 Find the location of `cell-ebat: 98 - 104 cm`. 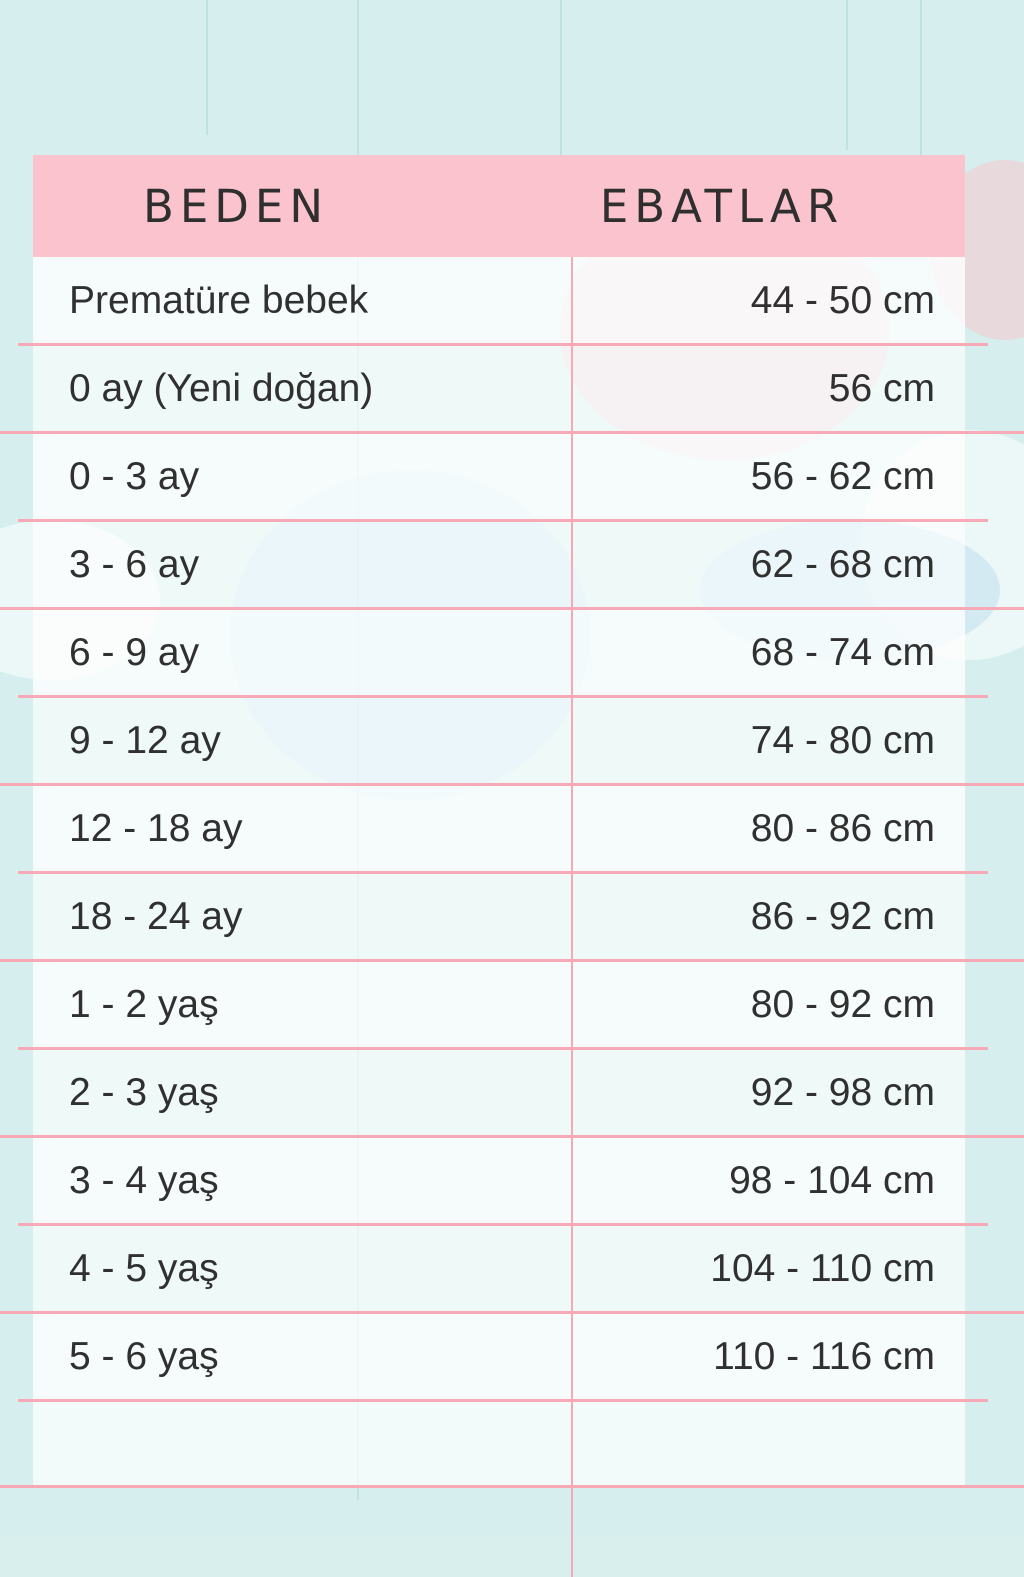

cell-ebat: 98 - 104 cm is located at coordinates (832, 1180).